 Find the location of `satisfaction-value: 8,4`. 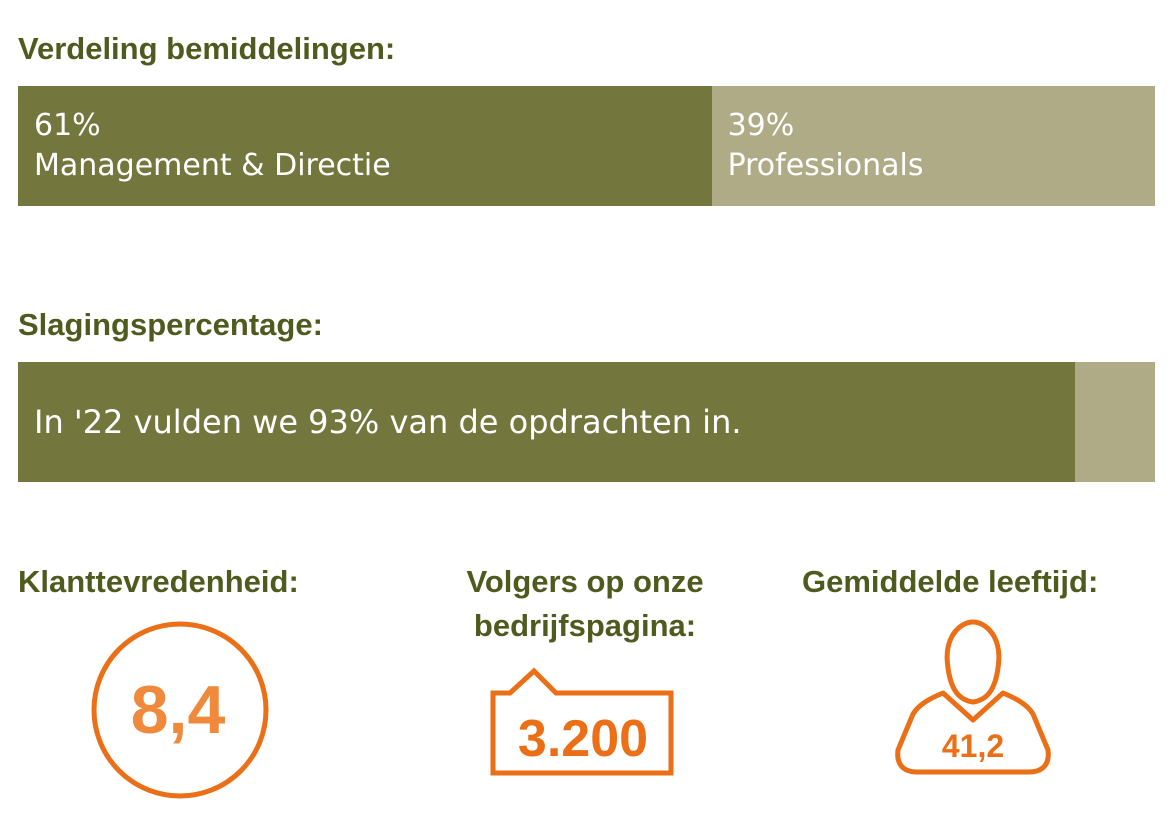

satisfaction-value: 8,4 is located at coordinates (178, 710).